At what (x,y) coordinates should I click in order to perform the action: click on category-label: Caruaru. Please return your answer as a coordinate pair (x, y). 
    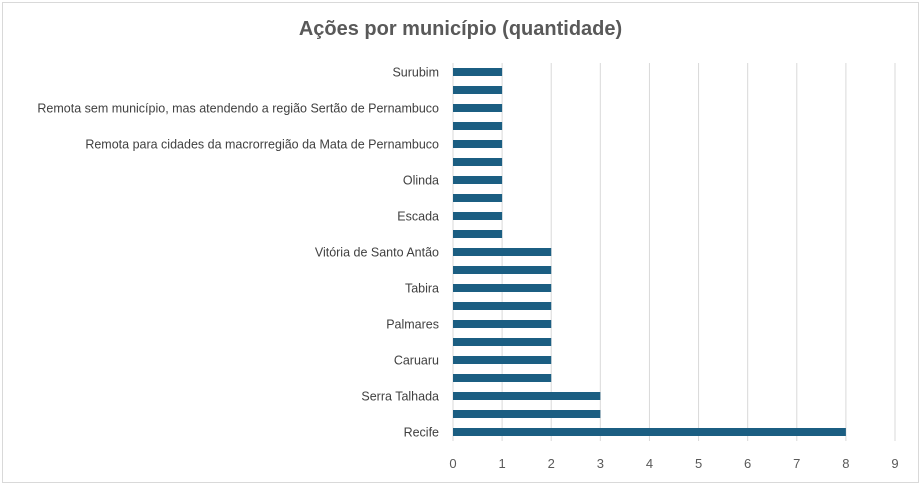
    Looking at the image, I should click on (416, 361).